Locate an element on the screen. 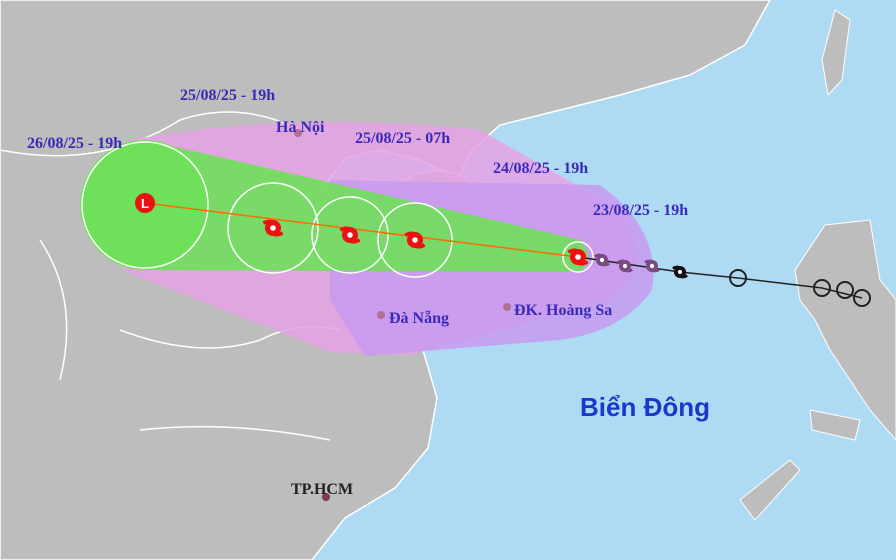  taiwan is located at coordinates (836, 53).